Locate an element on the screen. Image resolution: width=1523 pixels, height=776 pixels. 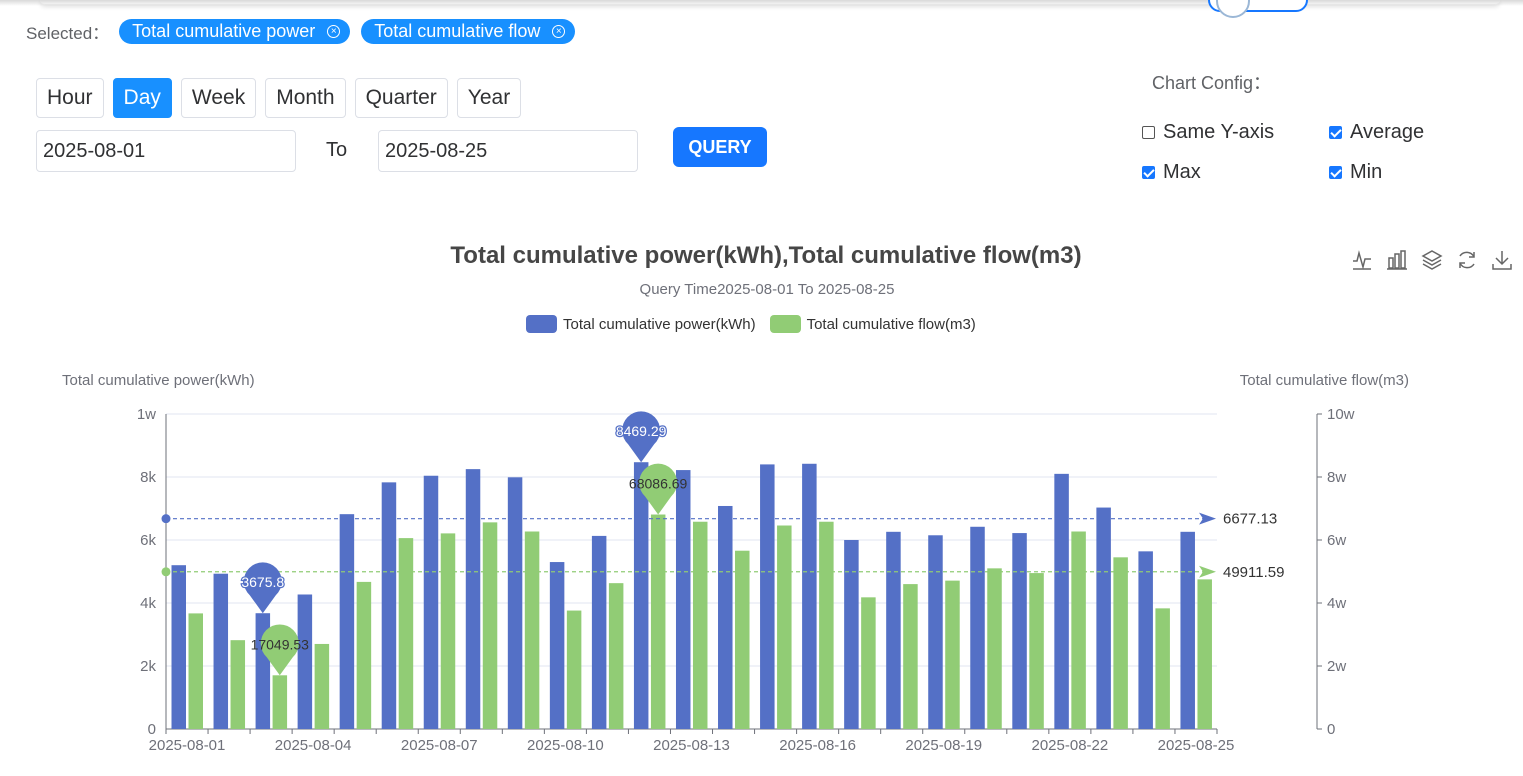
x-tick-label: 2025-08-04 is located at coordinates (313, 745).